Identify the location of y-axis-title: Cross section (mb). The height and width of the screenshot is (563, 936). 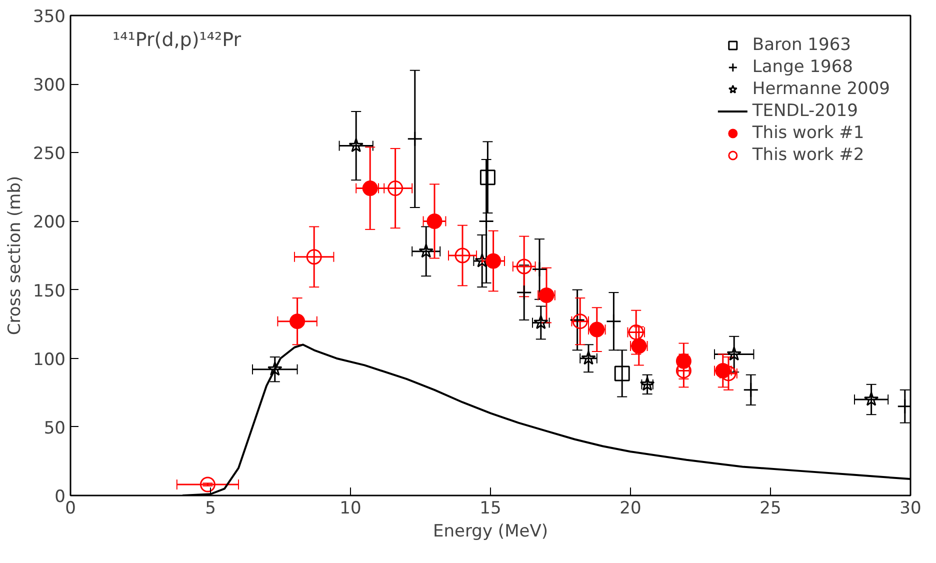
(15, 256).